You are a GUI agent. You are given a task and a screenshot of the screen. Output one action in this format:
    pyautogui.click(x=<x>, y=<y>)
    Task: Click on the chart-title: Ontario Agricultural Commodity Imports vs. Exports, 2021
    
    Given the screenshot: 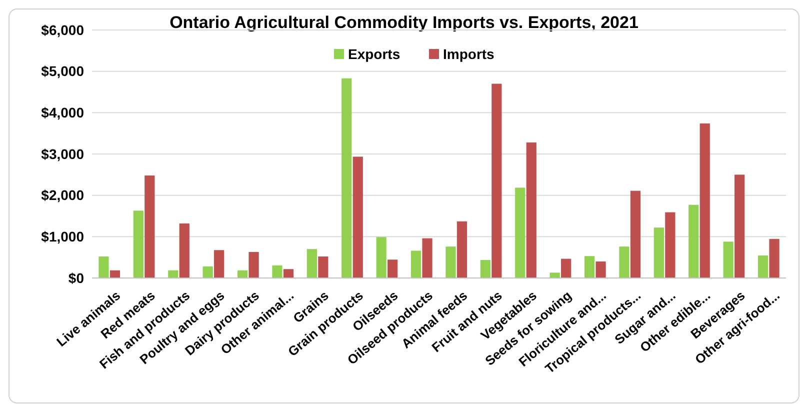 What is the action you would take?
    pyautogui.click(x=404, y=22)
    